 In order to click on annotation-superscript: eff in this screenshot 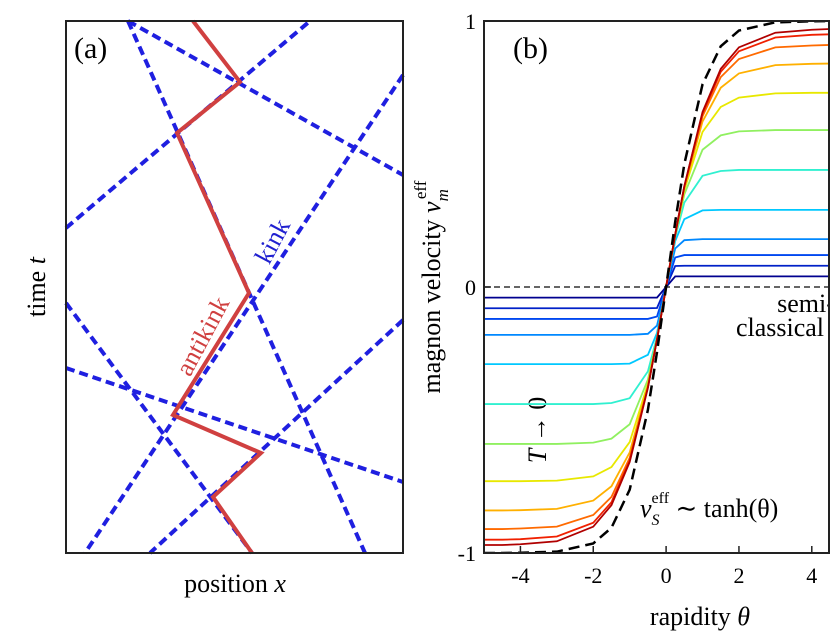, I will do `click(661, 498)`.